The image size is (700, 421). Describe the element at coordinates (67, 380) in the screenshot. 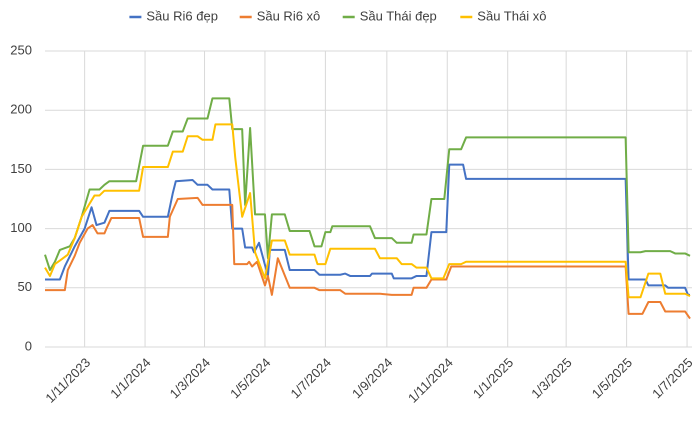

I see `x-tick-label: 1/11/2023` at that location.